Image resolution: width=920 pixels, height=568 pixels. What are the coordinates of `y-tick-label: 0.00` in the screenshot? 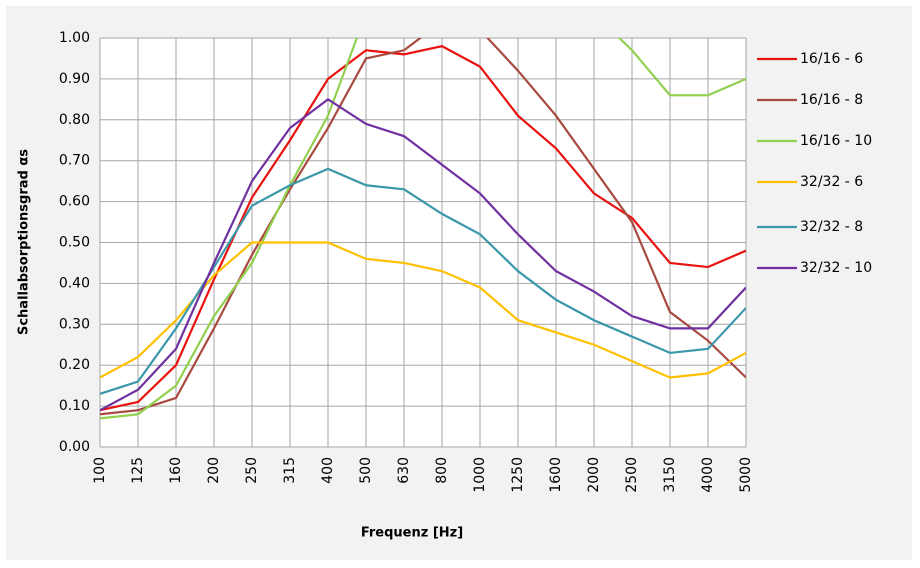 It's located at (74, 447).